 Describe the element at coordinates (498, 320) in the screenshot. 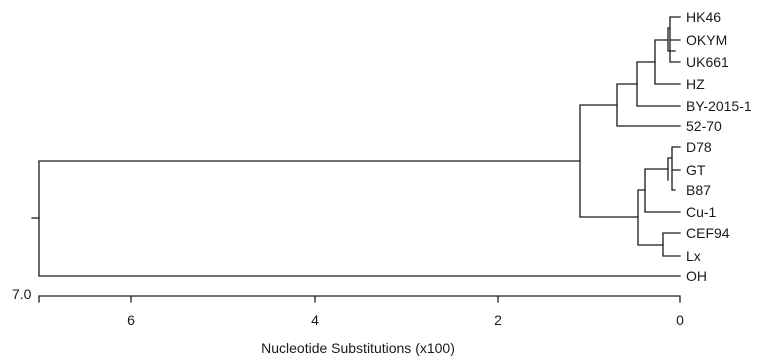

I see `axis-tick-label-2: 2` at that location.